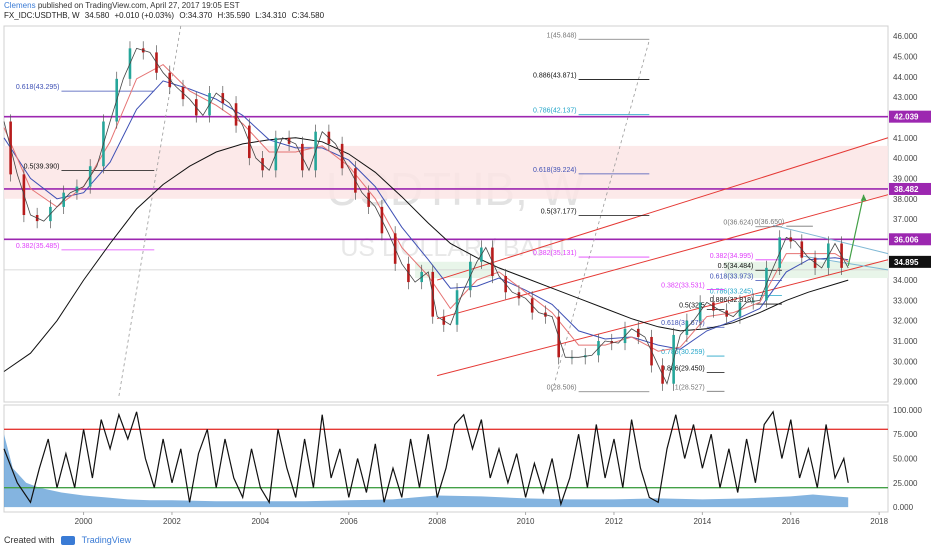  Describe the element at coordinates (426, 471) in the screenshot. I see `volume-area` at that location.